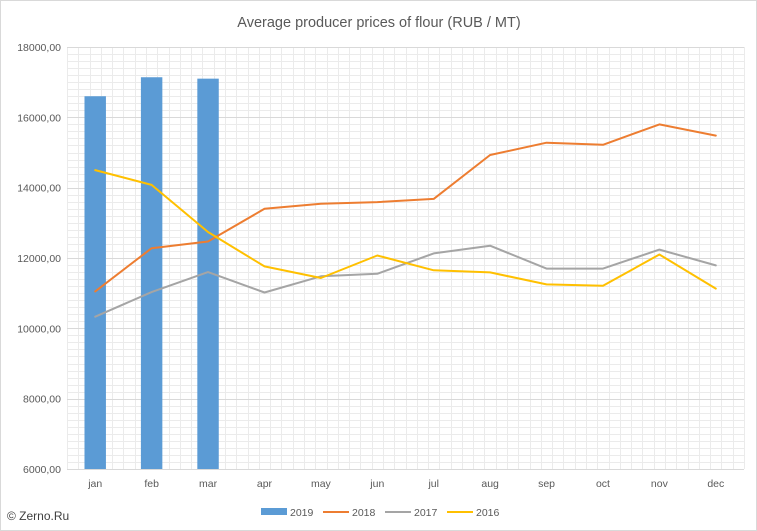 The width and height of the screenshot is (757, 531). I want to click on bar-series, so click(151, 273).